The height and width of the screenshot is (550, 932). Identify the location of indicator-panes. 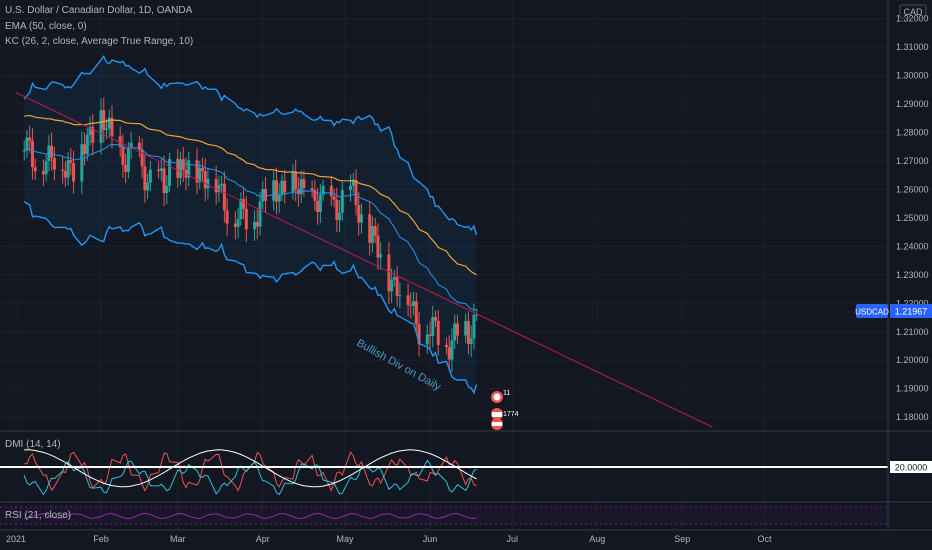
(444, 487).